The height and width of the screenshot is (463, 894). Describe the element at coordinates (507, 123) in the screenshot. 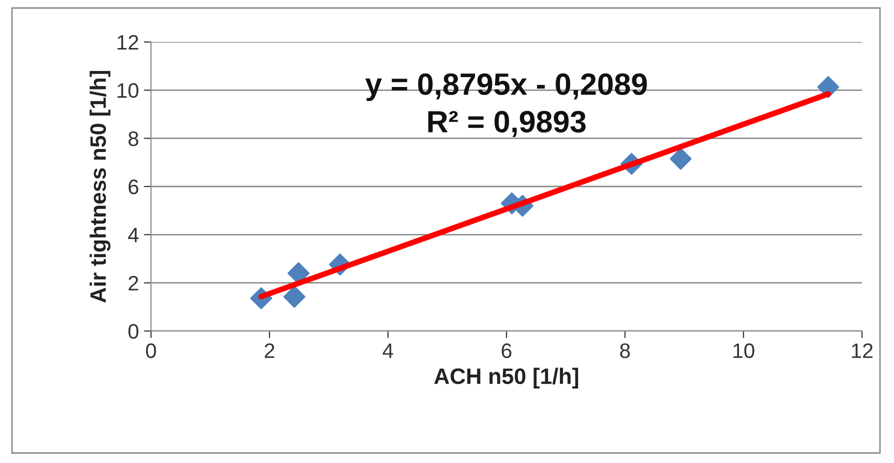

I see `annotation: R² = 0,9893` at that location.